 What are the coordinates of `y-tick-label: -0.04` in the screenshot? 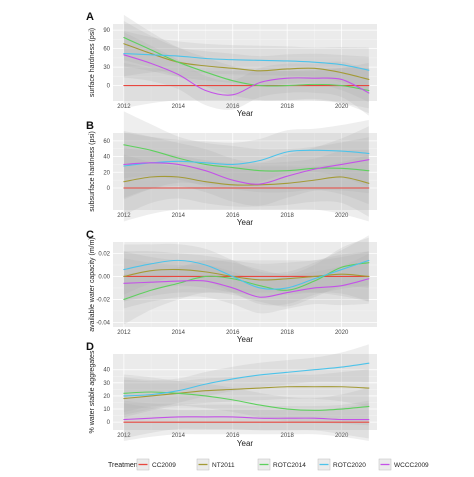 It's located at (103, 323).